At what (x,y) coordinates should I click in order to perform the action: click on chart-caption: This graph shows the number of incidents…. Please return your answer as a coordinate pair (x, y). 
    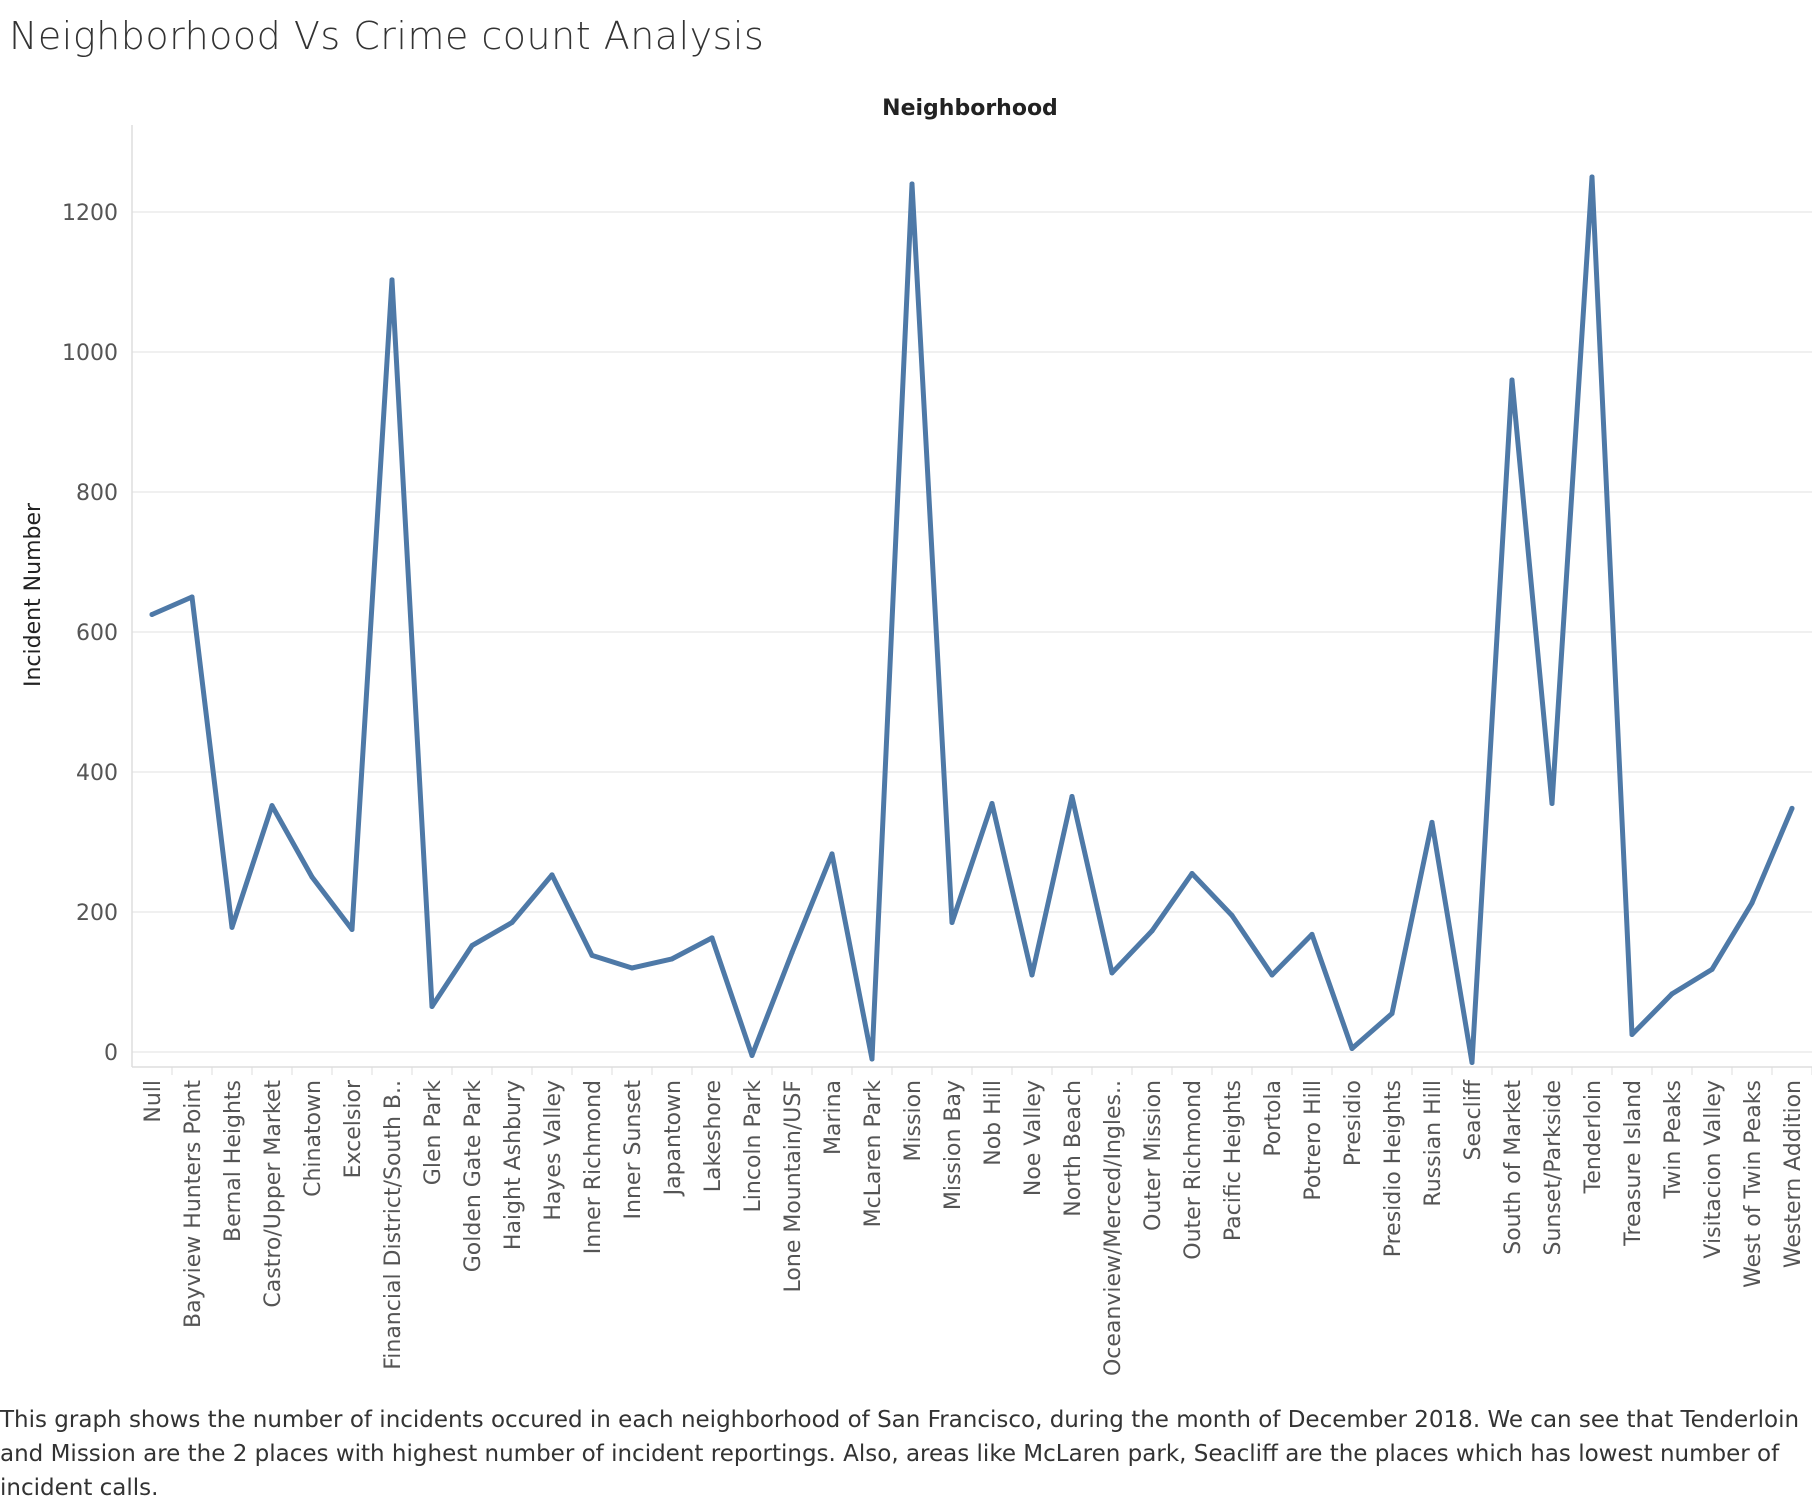
    Looking at the image, I should click on (900, 1454).